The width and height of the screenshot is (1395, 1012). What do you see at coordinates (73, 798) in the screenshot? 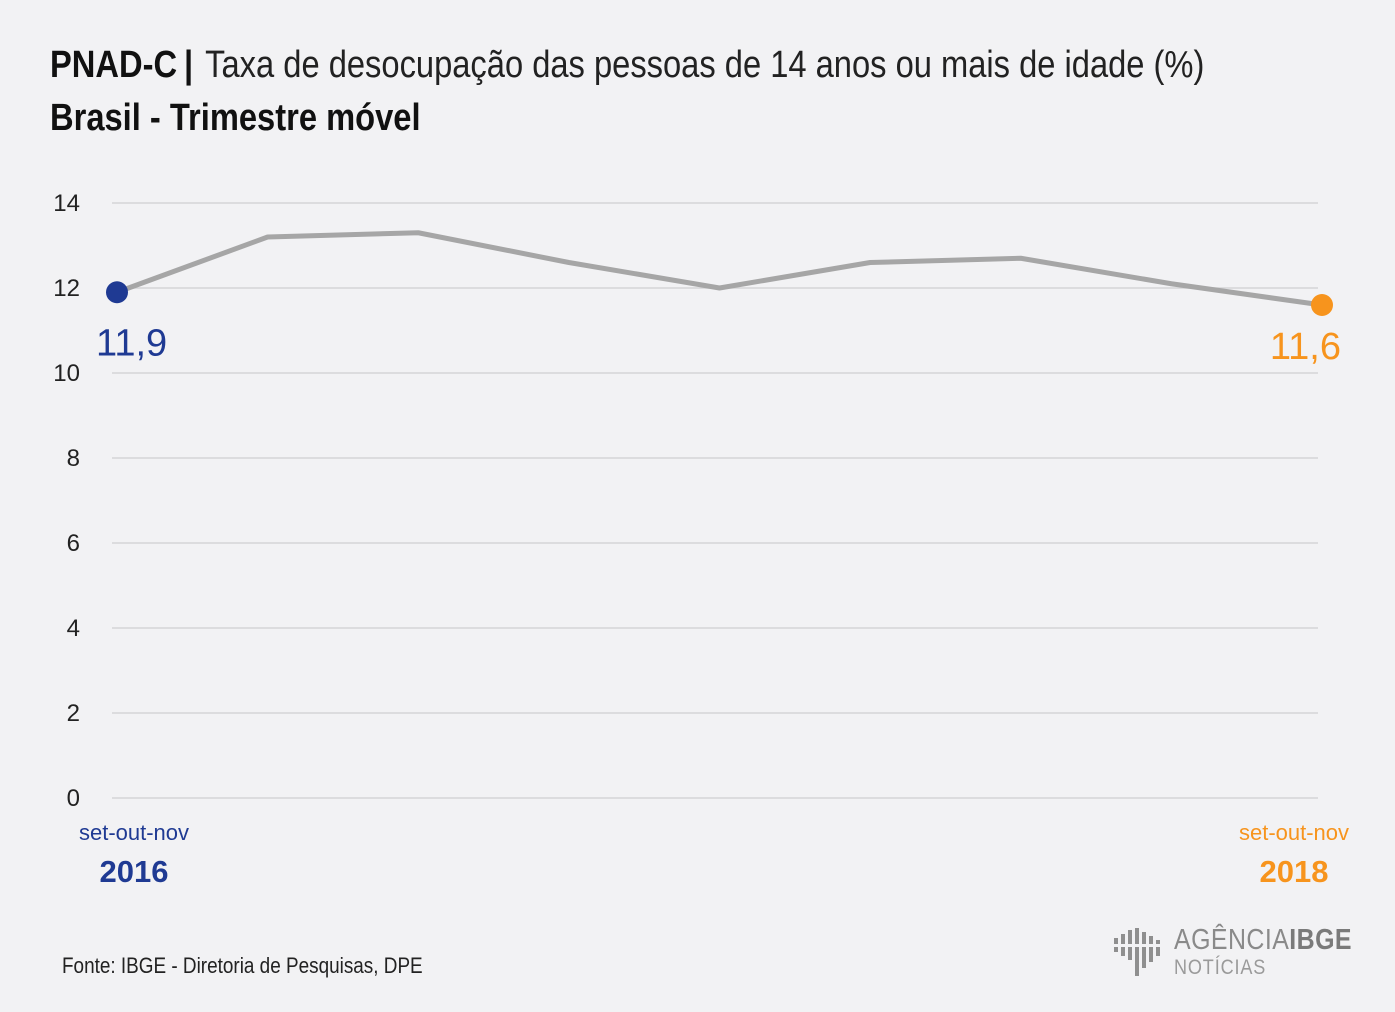
I see `y-tick-label: 0` at bounding box center [73, 798].